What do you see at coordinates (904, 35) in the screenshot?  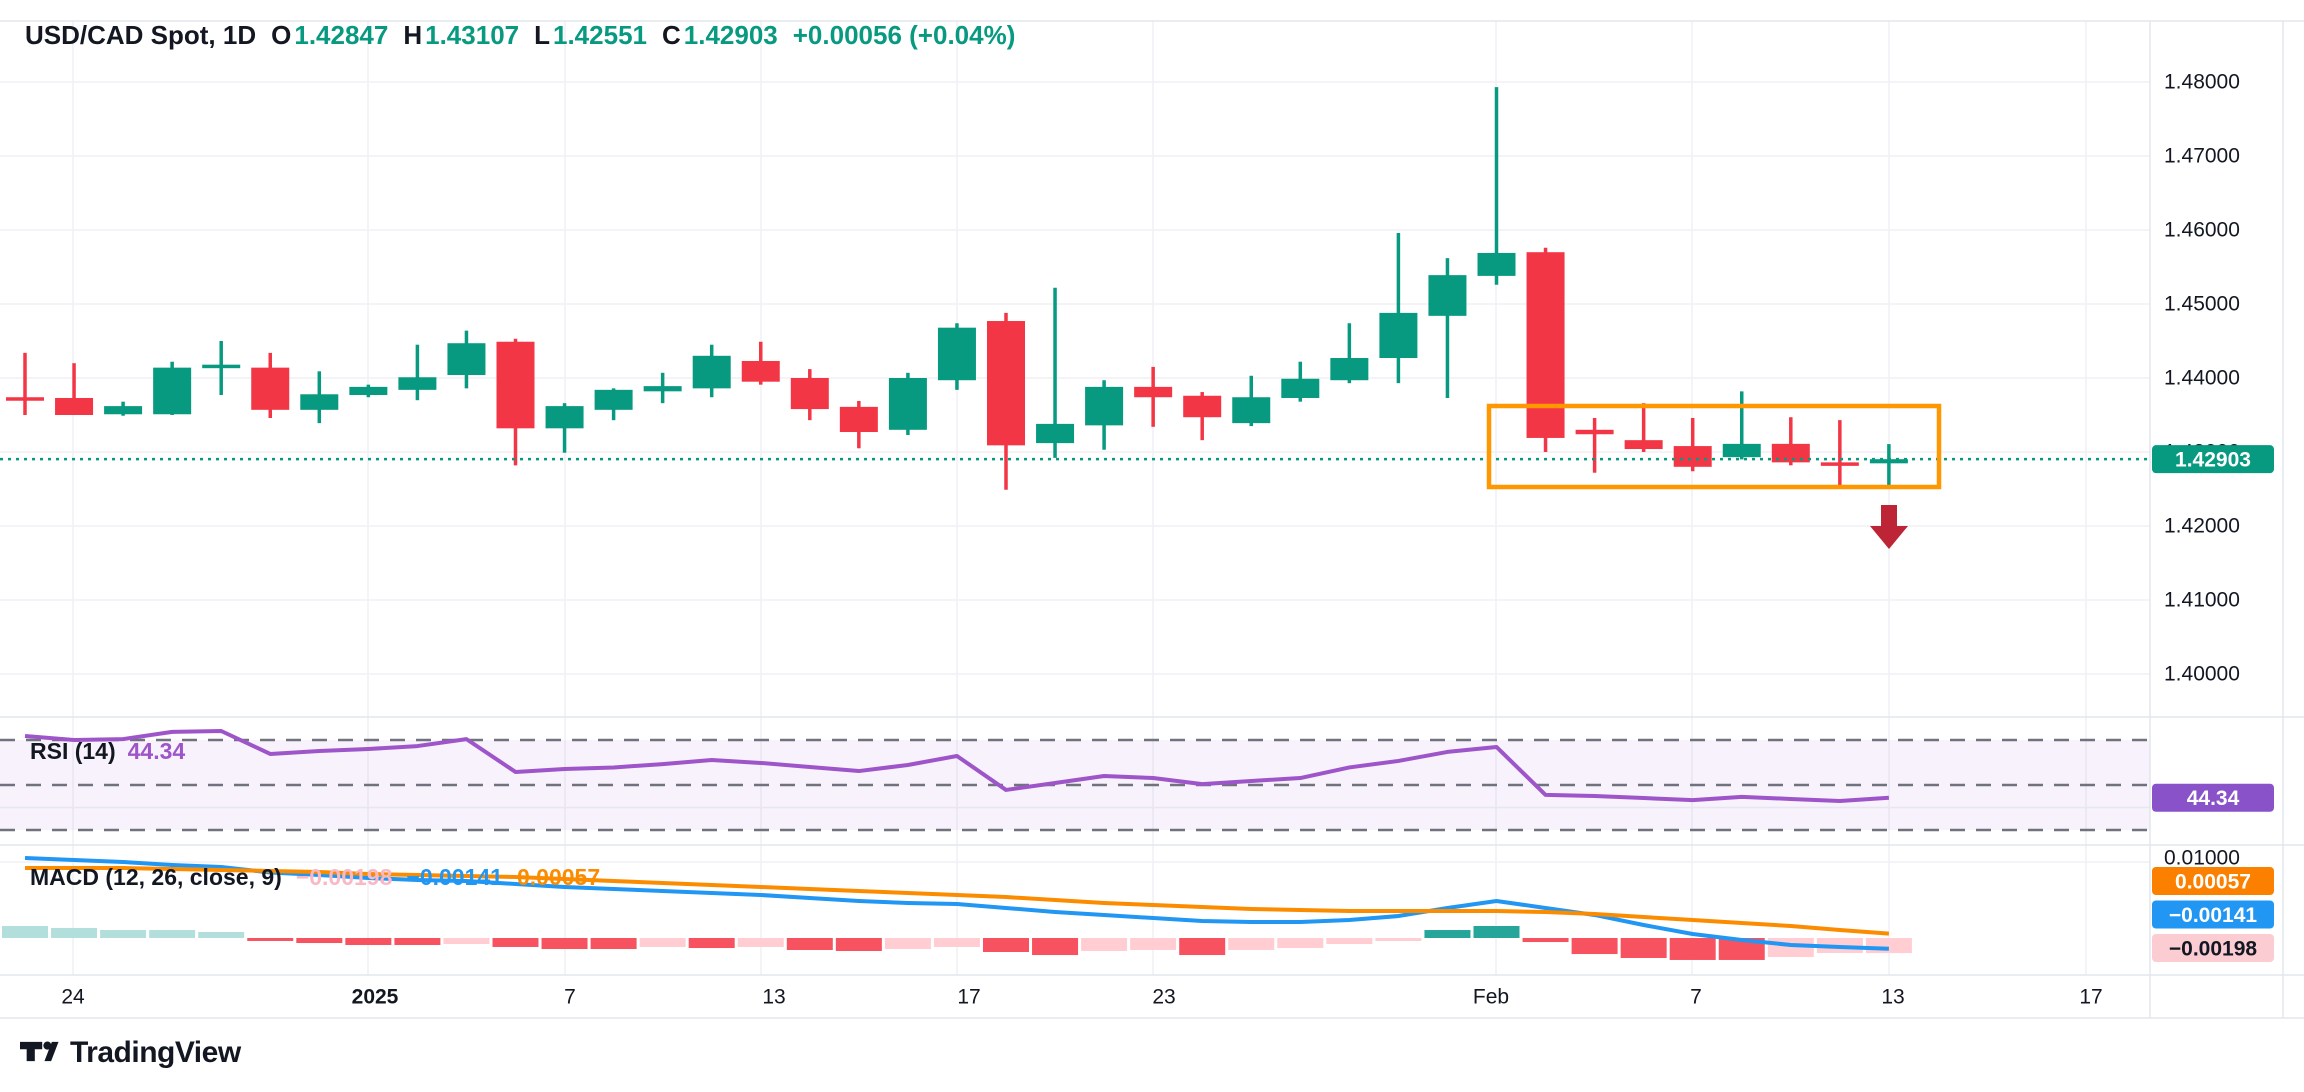 I see `change-value: +0.00056 (+0.04%)` at bounding box center [904, 35].